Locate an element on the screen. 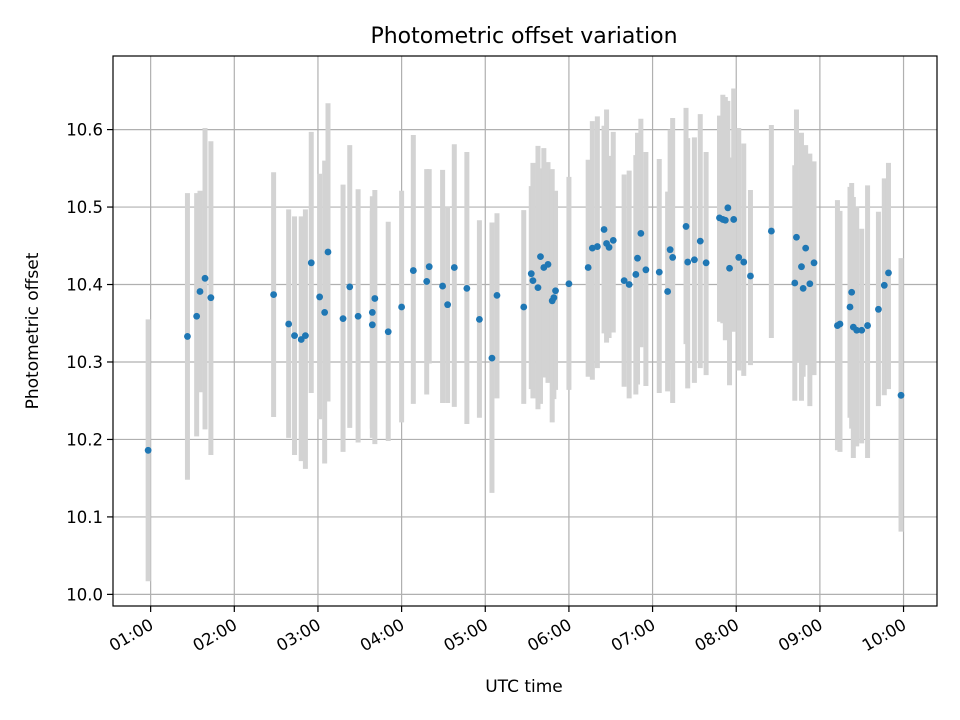  y-axis-label: Photometric offset is located at coordinates (33, 330).